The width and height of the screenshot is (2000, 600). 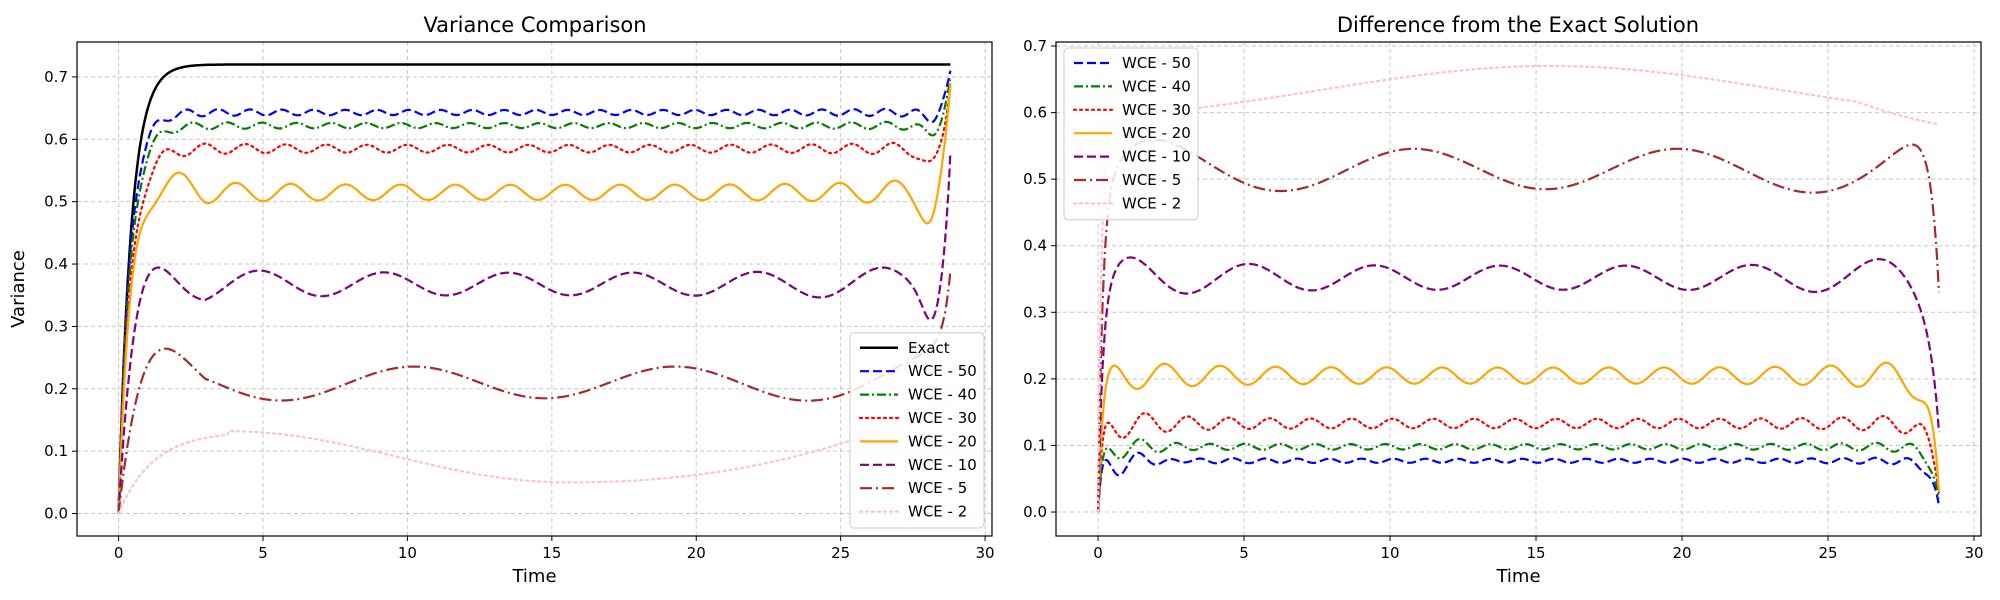 What do you see at coordinates (1518, 25) in the screenshot?
I see `chart-title-right: Difference from the Exact Solution` at bounding box center [1518, 25].